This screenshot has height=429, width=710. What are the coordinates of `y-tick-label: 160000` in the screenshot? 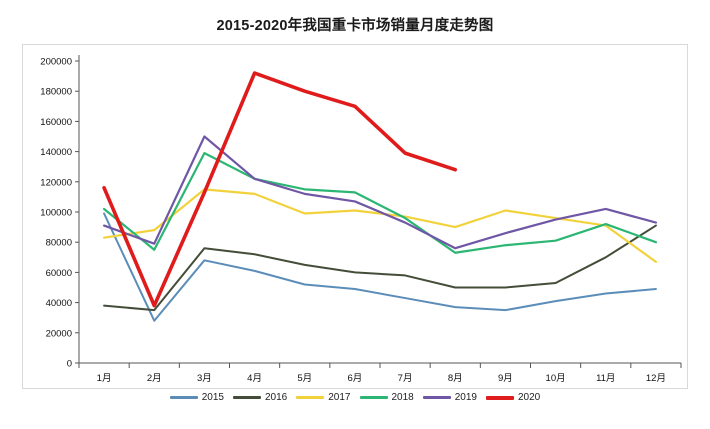 It's located at (56, 122).